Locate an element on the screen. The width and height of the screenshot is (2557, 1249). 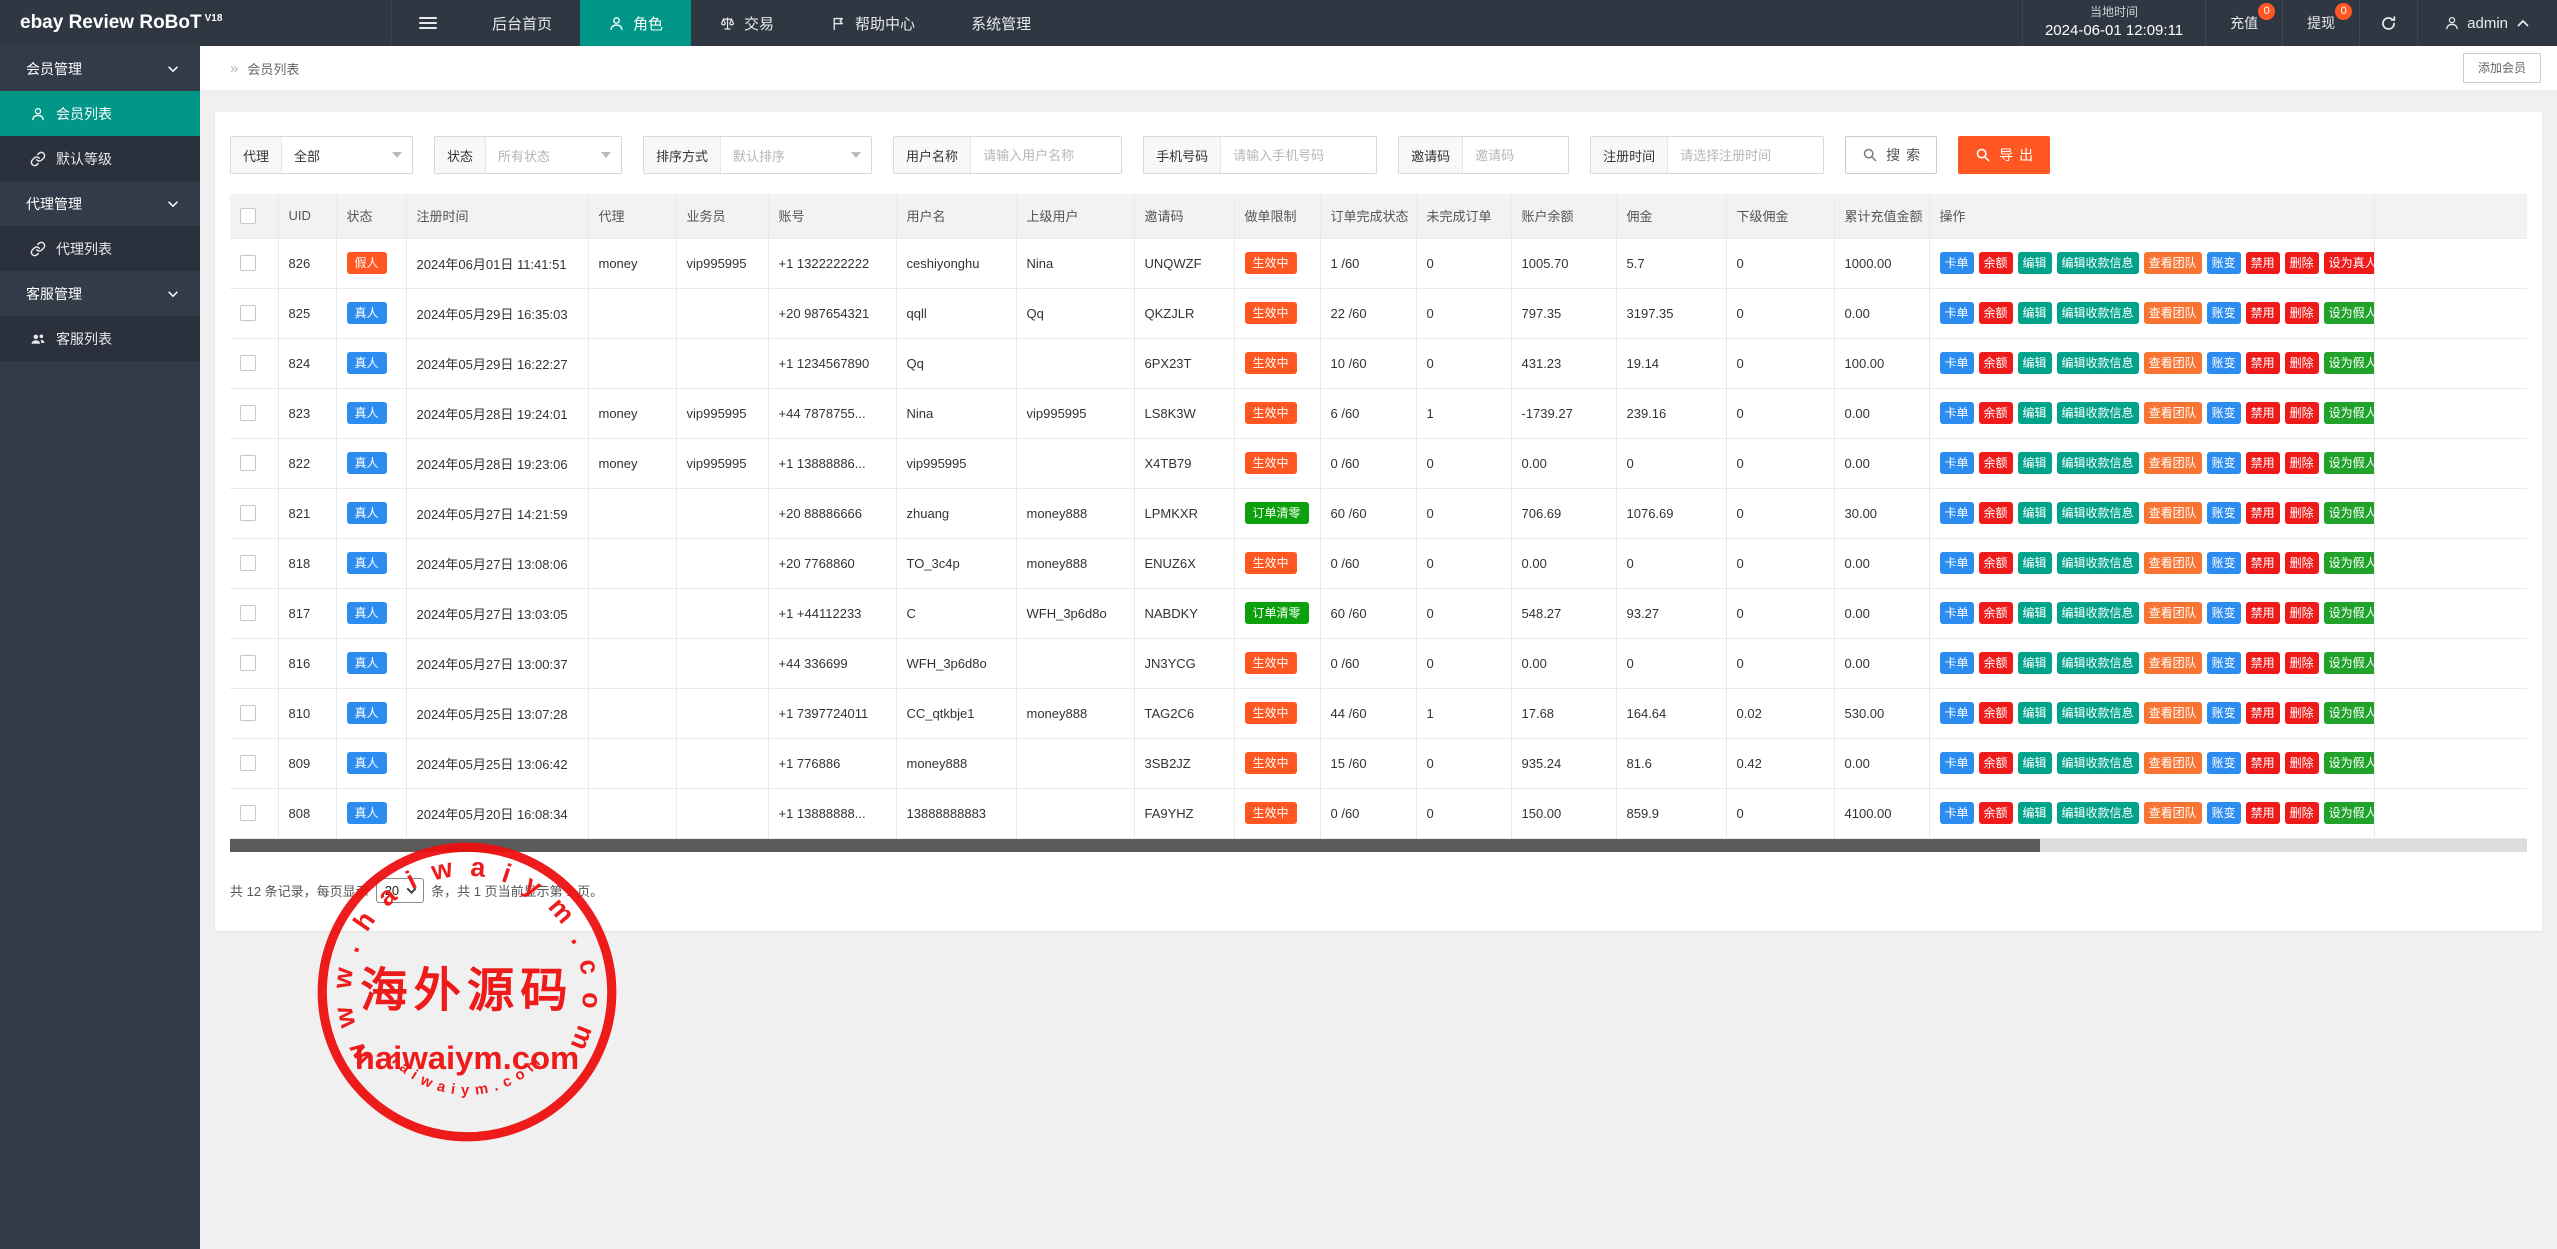
sidebar-group-6: 客服管理 is located at coordinates (100, 293).